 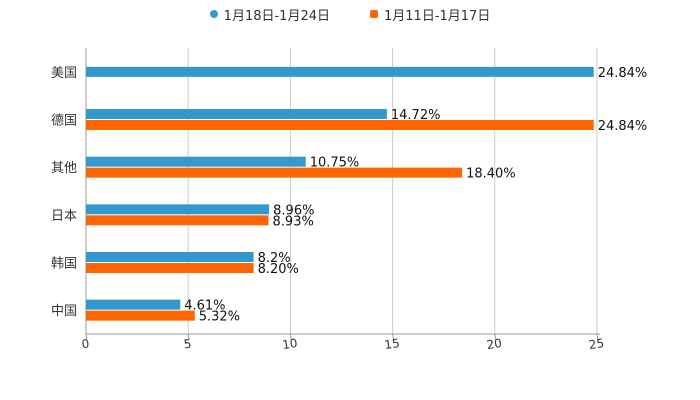 I want to click on y-category-label: 中国, so click(x=64, y=311).